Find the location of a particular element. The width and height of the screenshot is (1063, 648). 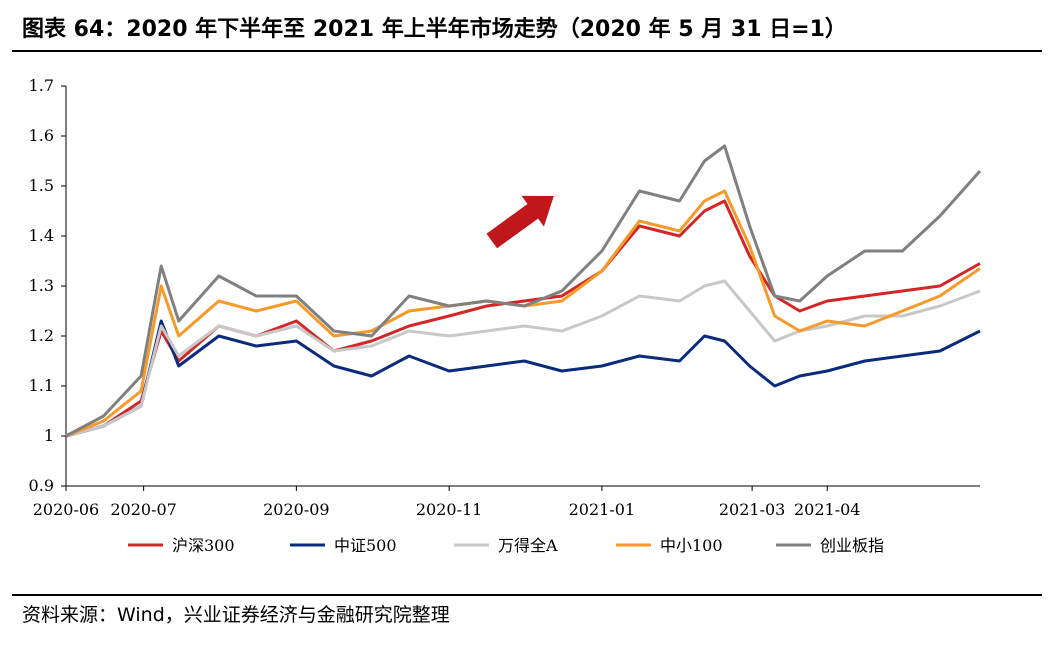

footer-divider is located at coordinates (527, 595).